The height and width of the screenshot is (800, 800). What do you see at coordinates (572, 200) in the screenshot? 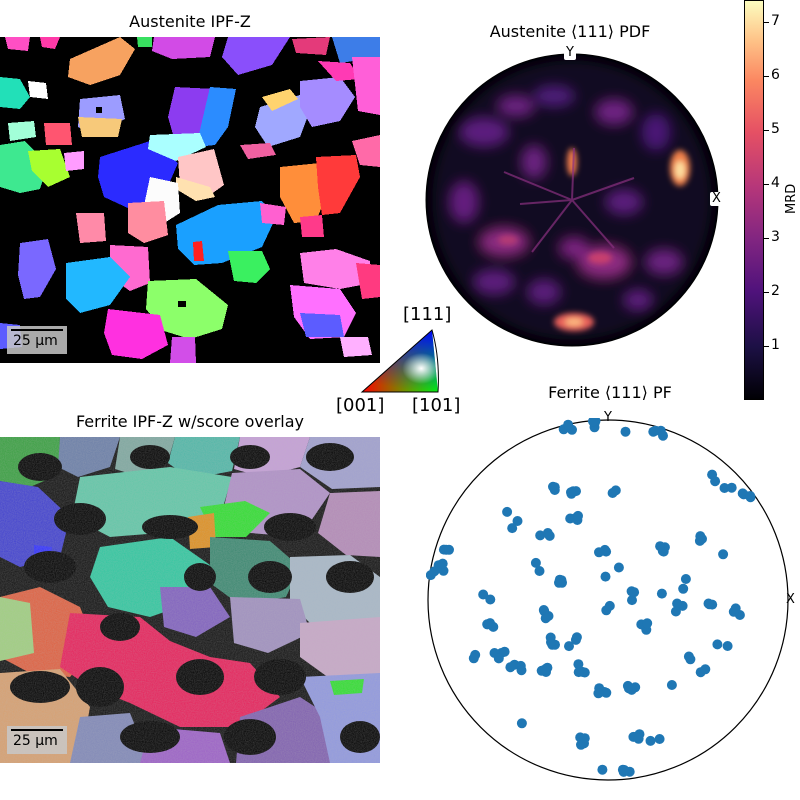
I see `austenite-pdf-svg` at bounding box center [572, 200].